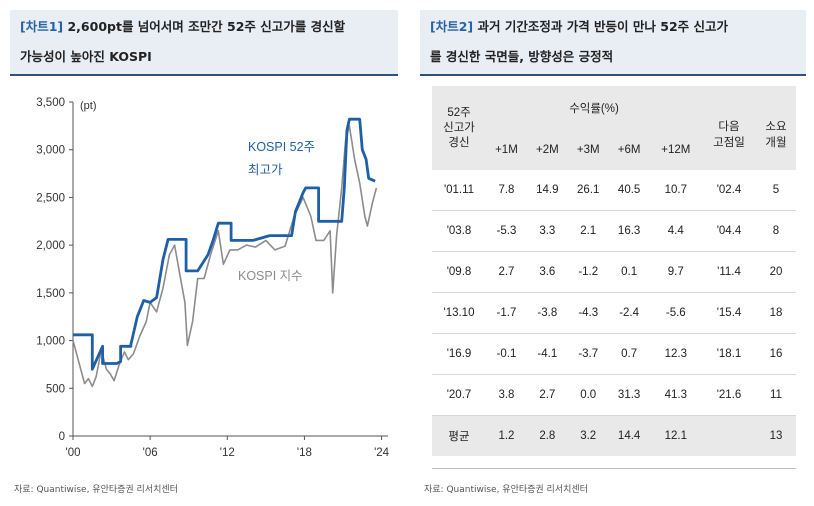  I want to click on table-cell: -3.8, so click(547, 313).